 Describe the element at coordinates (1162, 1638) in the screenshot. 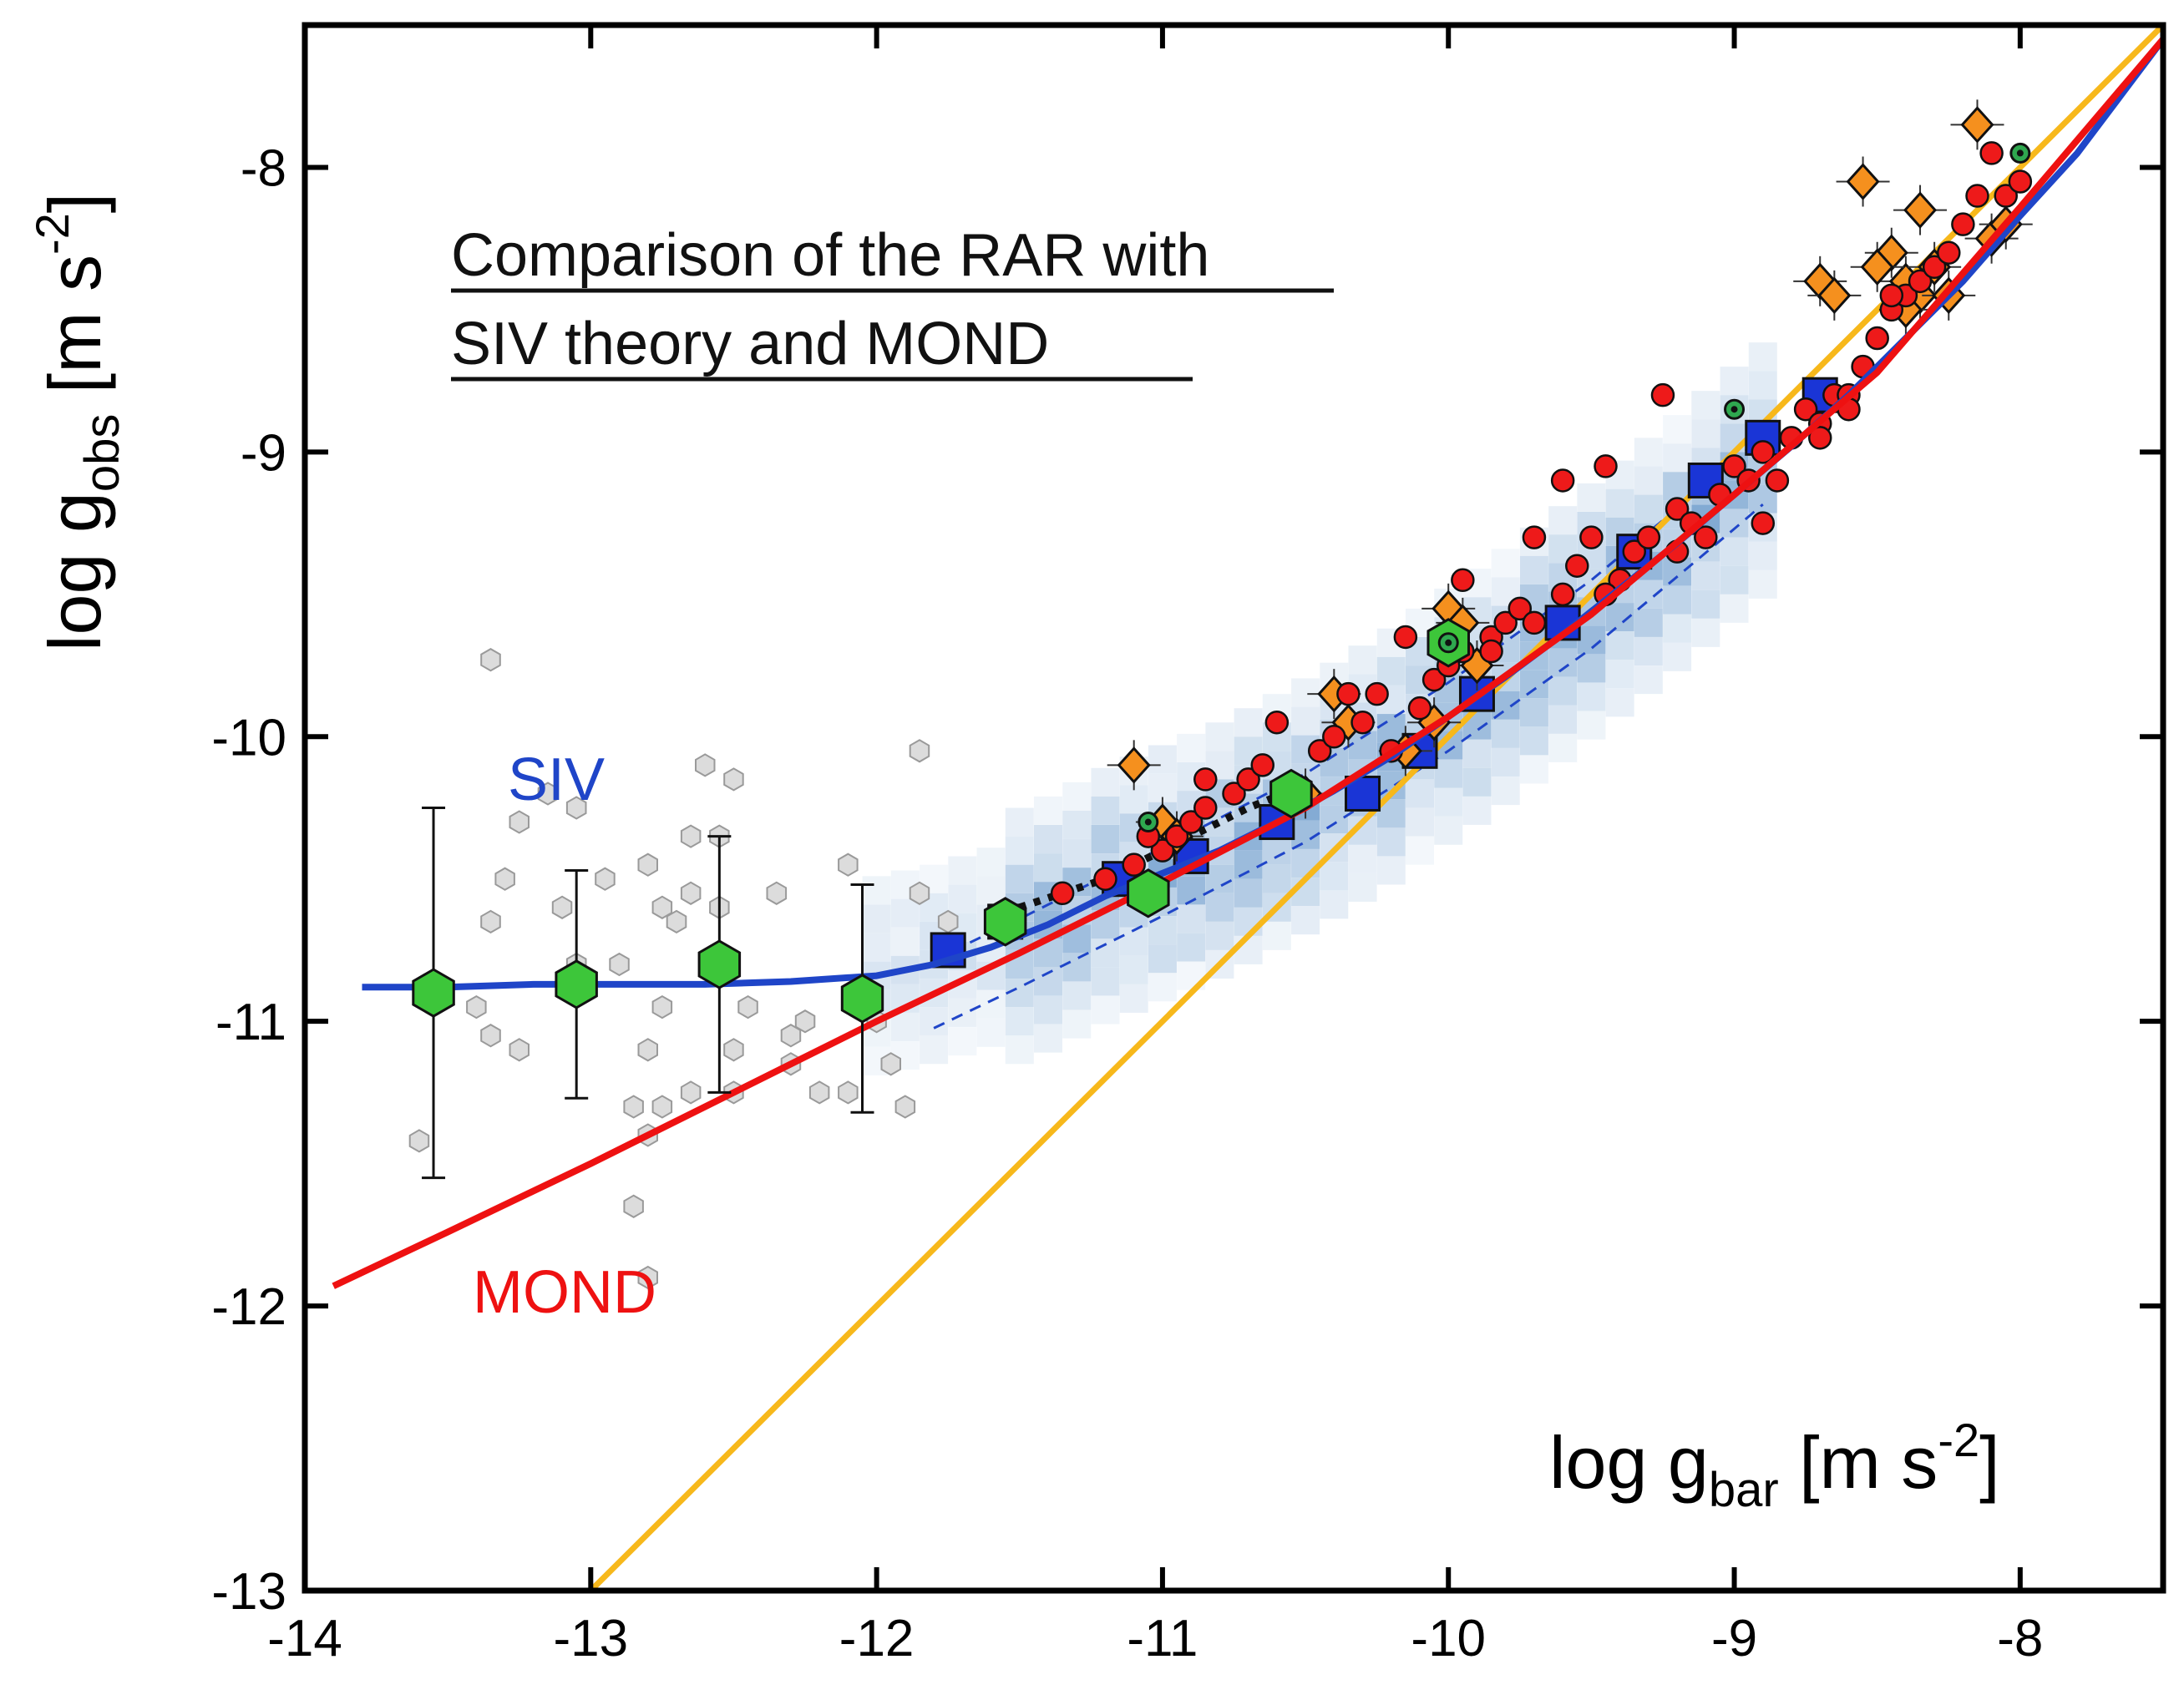

I see `x-tick-label: -11` at that location.